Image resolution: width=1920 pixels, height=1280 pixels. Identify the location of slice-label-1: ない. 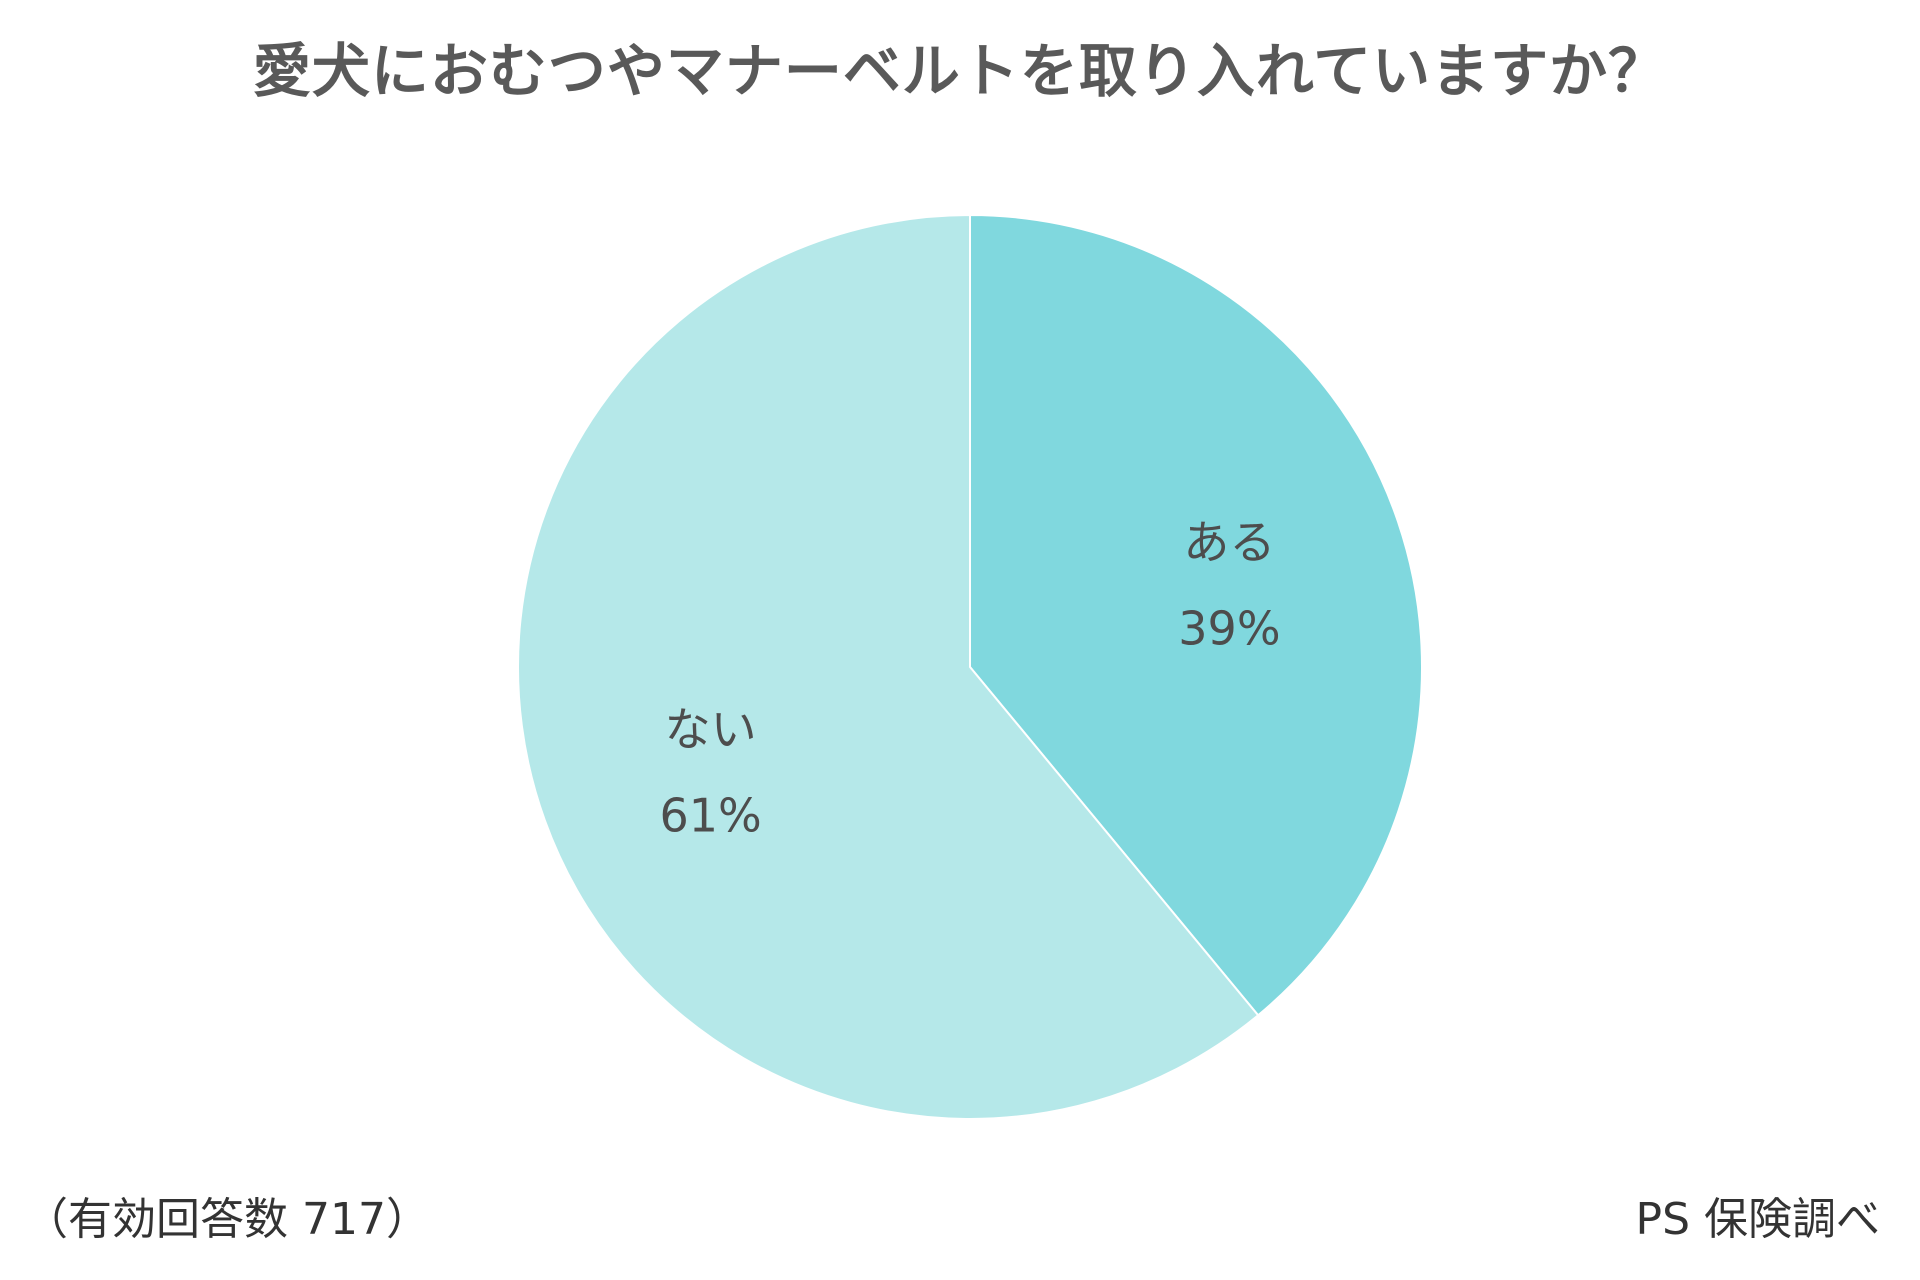
(711, 729).